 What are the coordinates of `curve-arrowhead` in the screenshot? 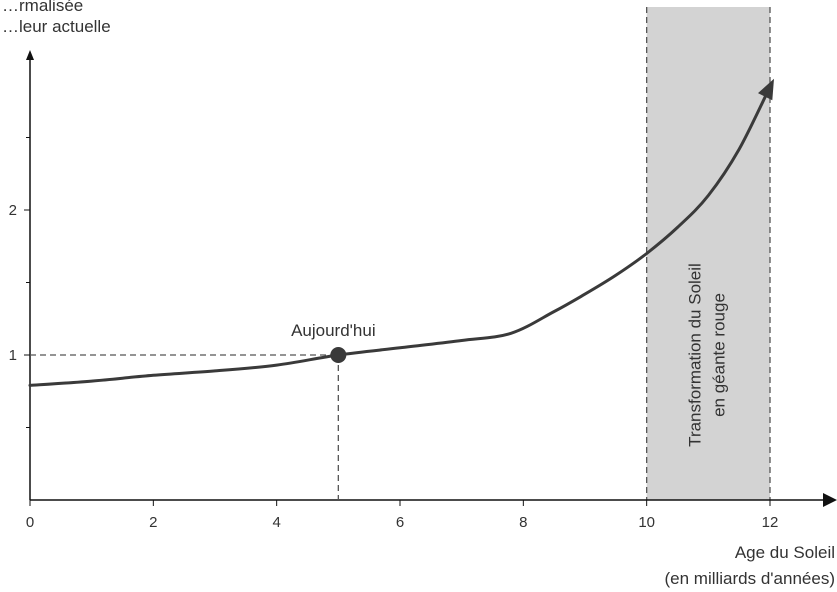 It's located at (766, 89).